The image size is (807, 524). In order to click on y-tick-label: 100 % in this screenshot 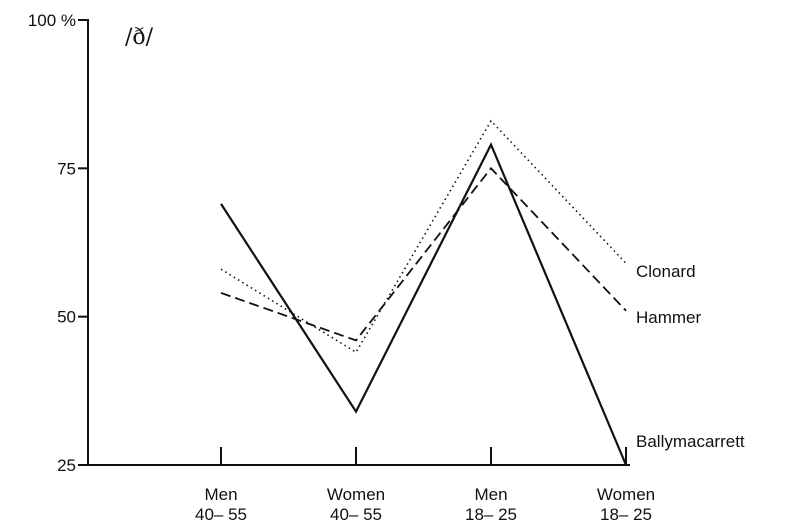, I will do `click(52, 20)`.